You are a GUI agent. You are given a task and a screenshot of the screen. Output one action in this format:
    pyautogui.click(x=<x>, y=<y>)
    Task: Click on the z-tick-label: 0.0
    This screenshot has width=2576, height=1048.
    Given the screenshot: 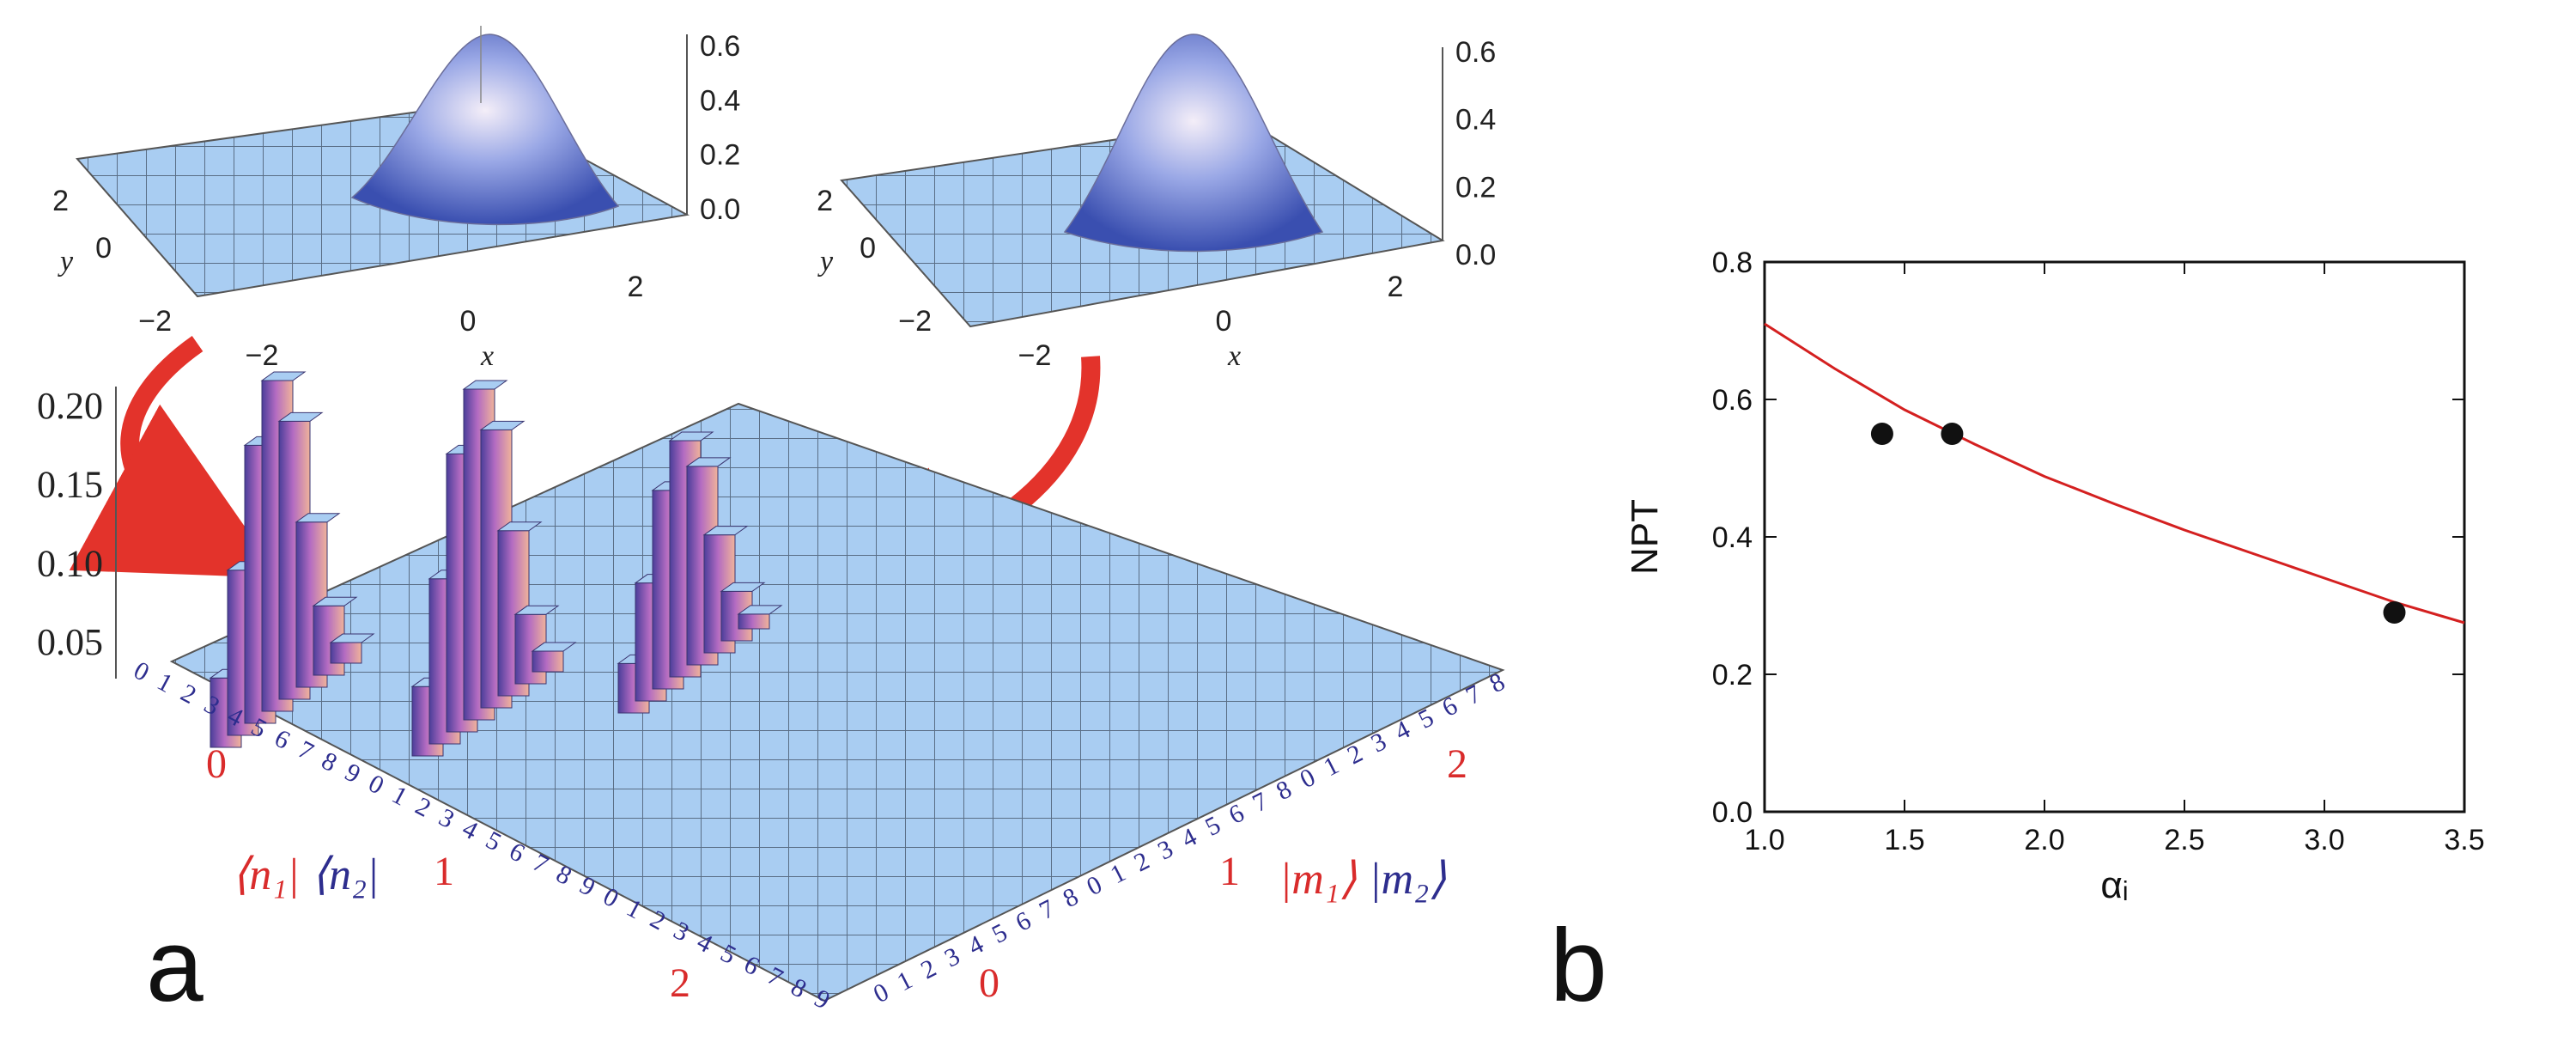 What is the action you would take?
    pyautogui.click(x=1475, y=255)
    